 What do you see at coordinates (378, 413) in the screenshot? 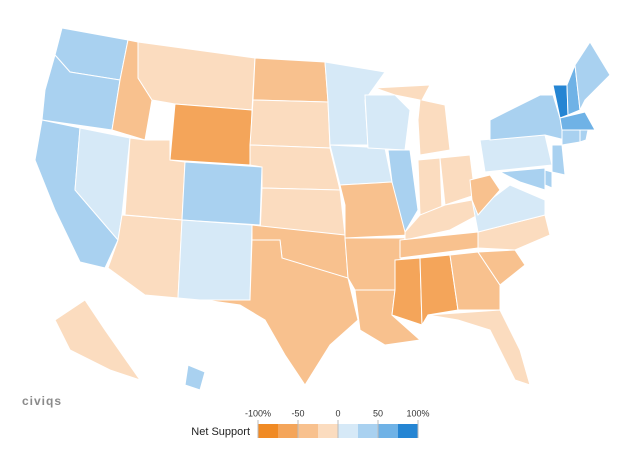
I see `legend-tick-label: 50` at bounding box center [378, 413].